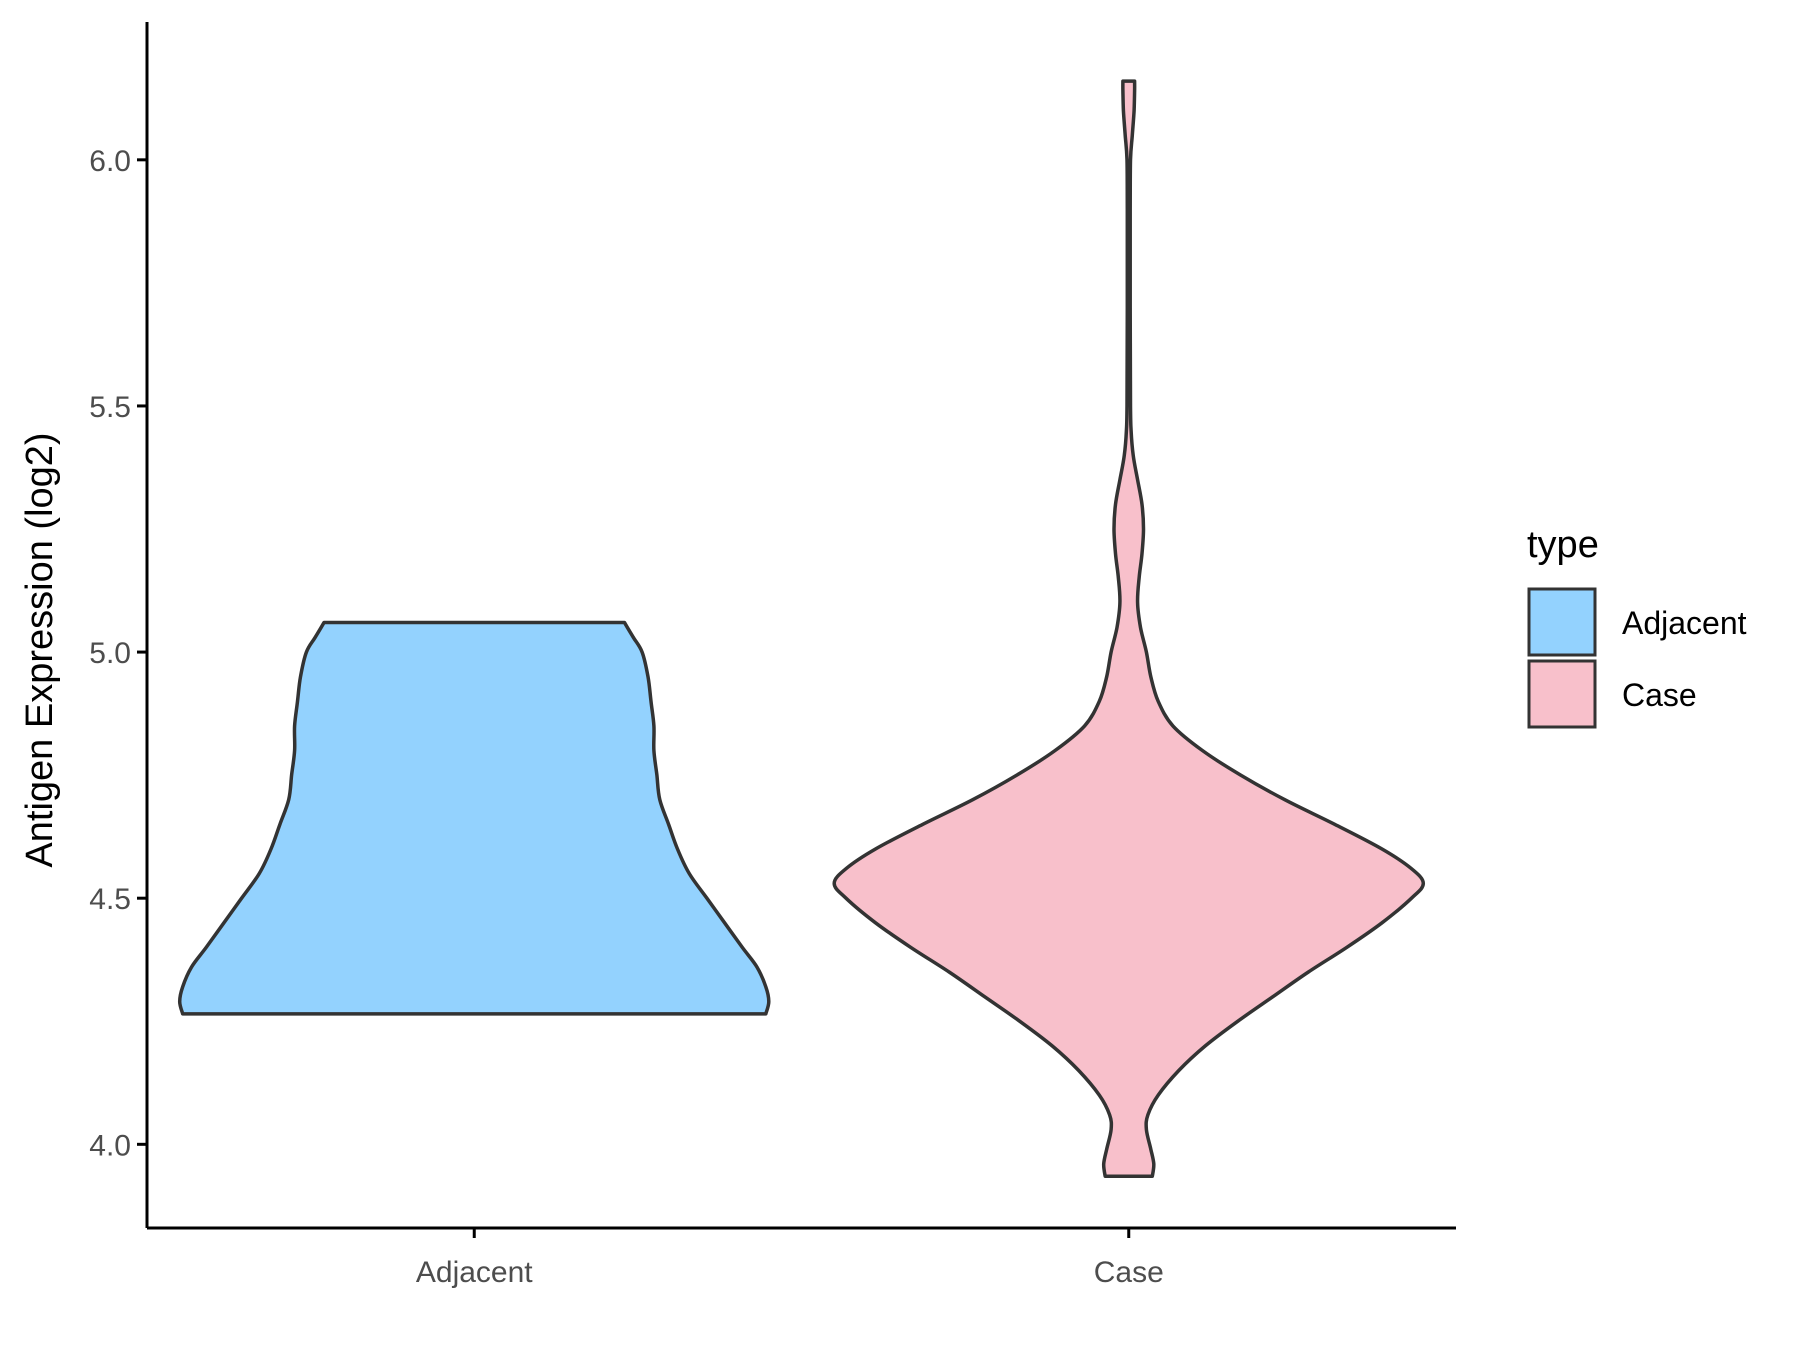 The height and width of the screenshot is (1350, 1800). What do you see at coordinates (110, 653) in the screenshot?
I see `y-tick-label: 5.0` at bounding box center [110, 653].